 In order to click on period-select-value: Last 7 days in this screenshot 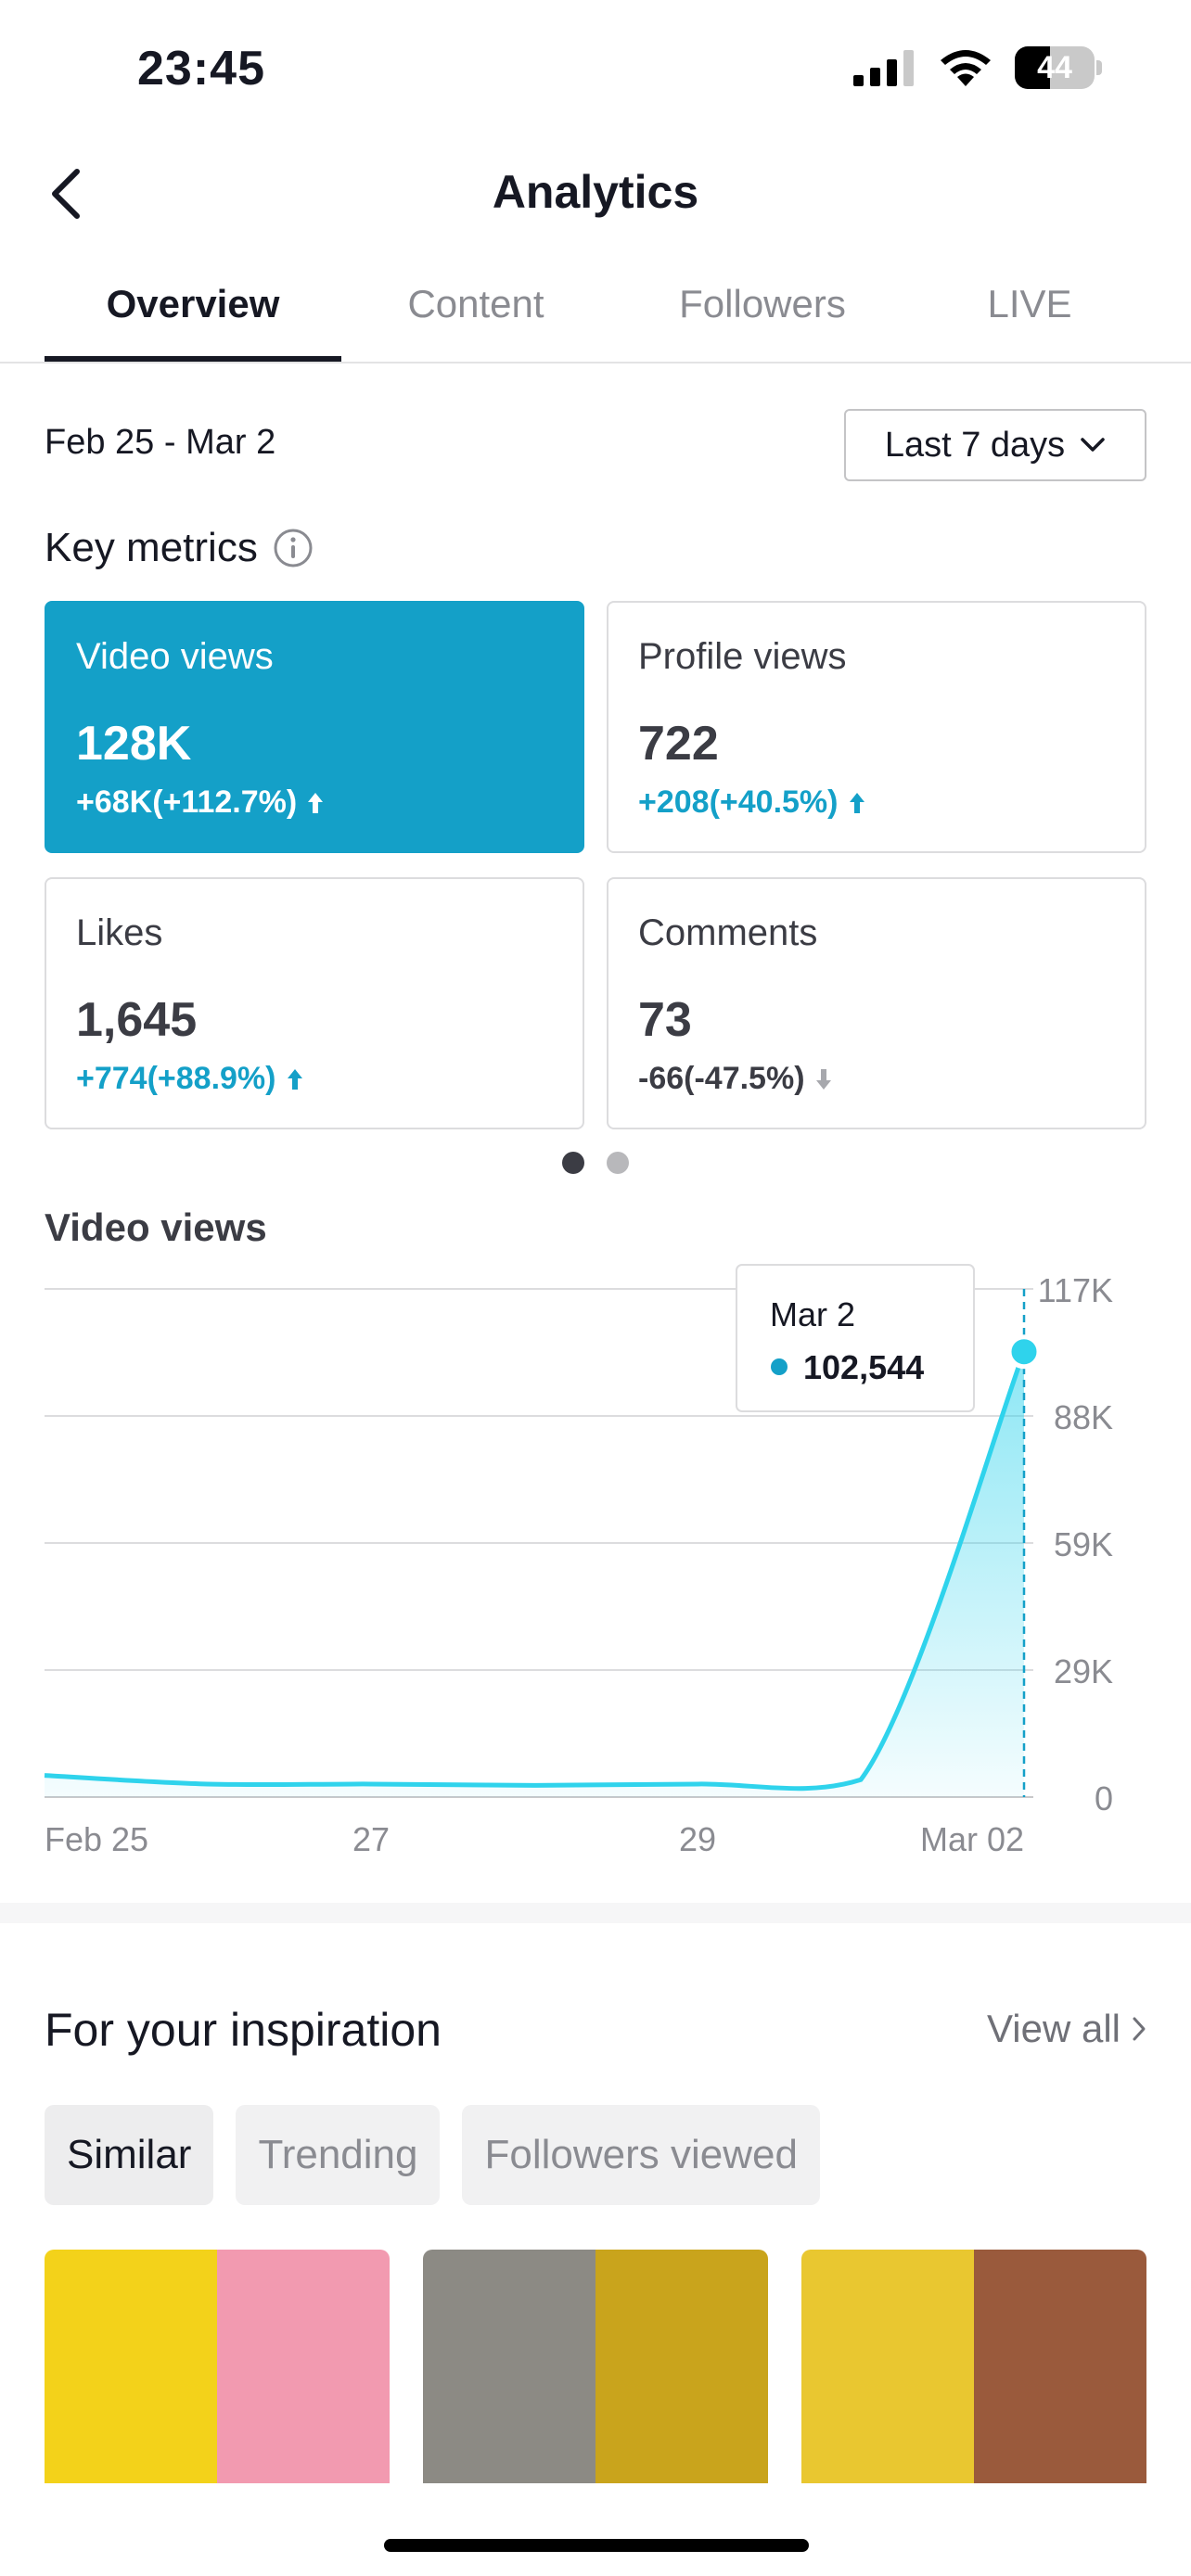, I will do `click(975, 445)`.